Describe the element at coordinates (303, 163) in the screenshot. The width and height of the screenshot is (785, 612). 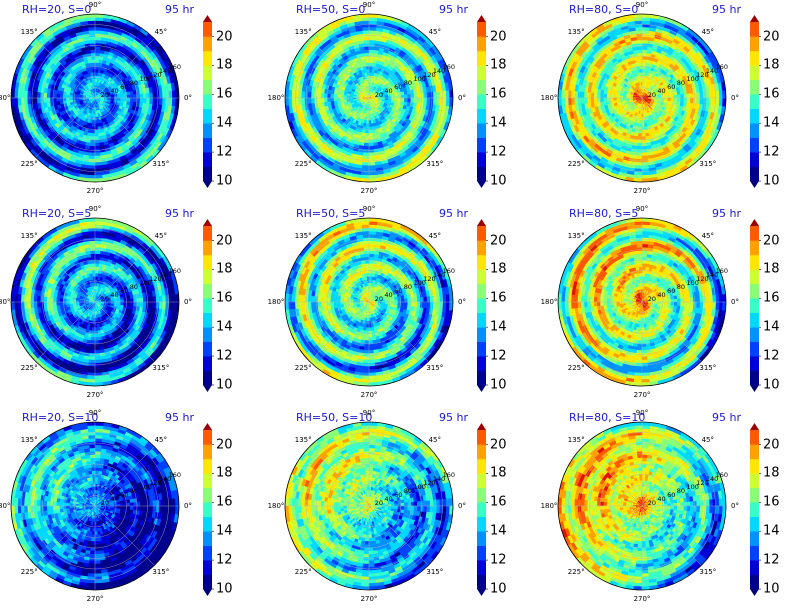
I see `angle-label: 225°` at that location.